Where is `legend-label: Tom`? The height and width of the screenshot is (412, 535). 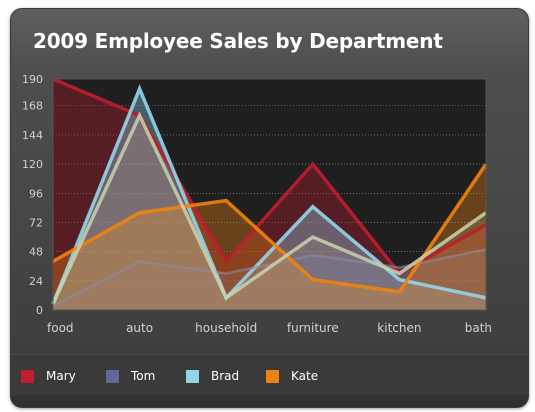 legend-label: Tom is located at coordinates (143, 376).